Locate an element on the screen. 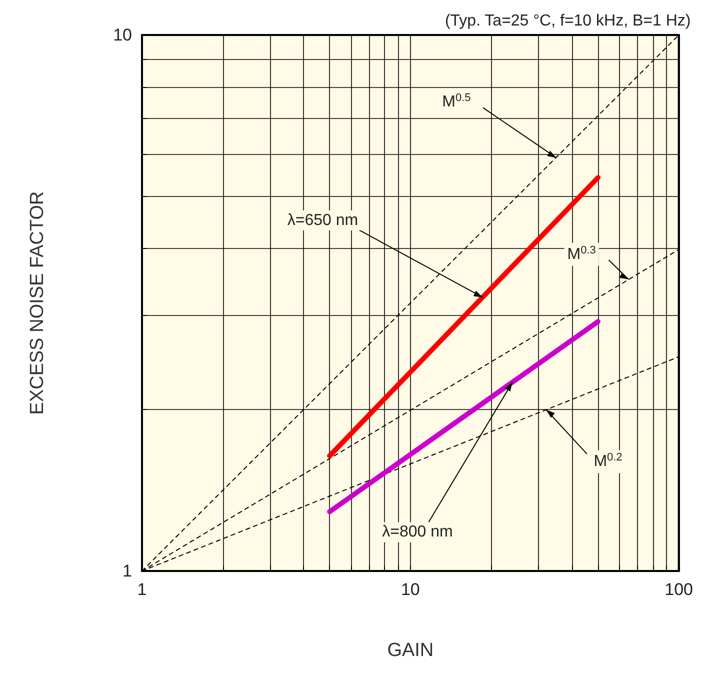  x-tick-label: 1 is located at coordinates (142, 589).